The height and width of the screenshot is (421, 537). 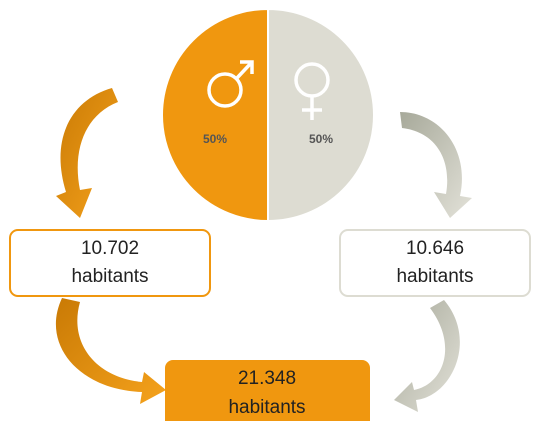 I want to click on female-symbol, so click(x=312, y=91).